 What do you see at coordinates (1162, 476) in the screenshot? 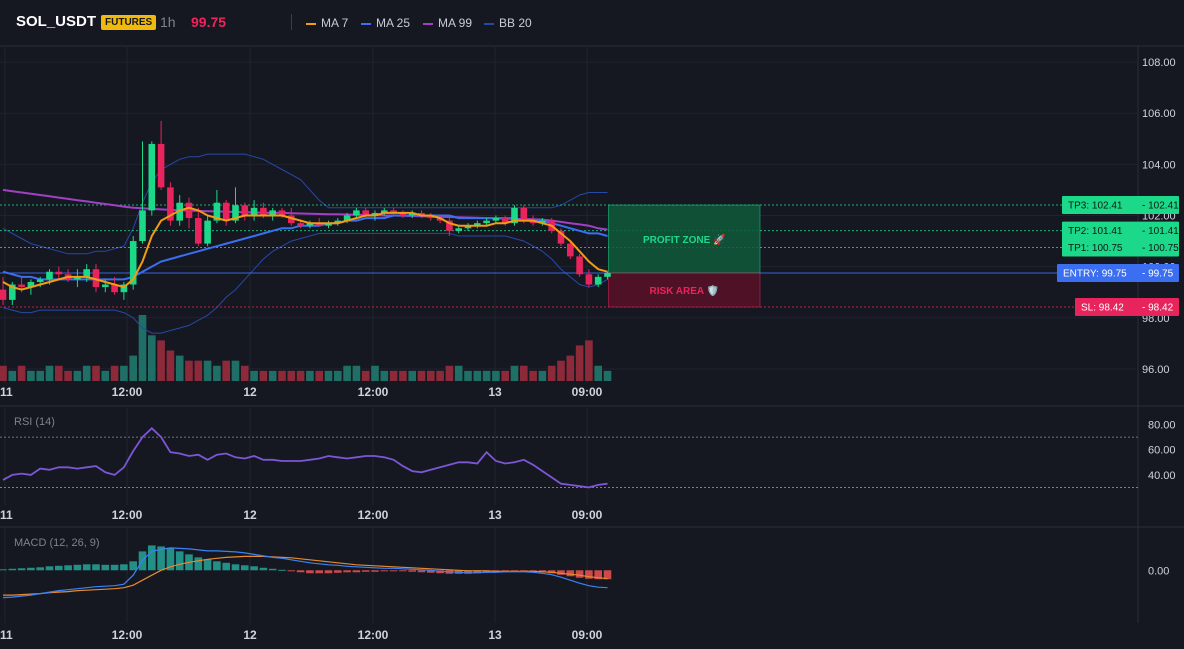
I see `rsi-axis-label: 40.00` at bounding box center [1162, 476].